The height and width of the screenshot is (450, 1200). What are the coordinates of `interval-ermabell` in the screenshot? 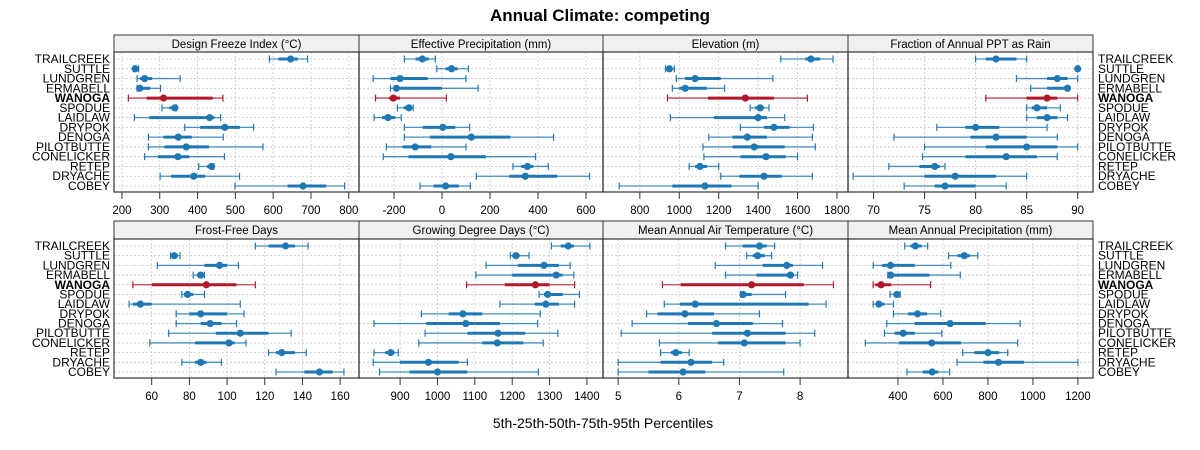 It's located at (1051, 88).